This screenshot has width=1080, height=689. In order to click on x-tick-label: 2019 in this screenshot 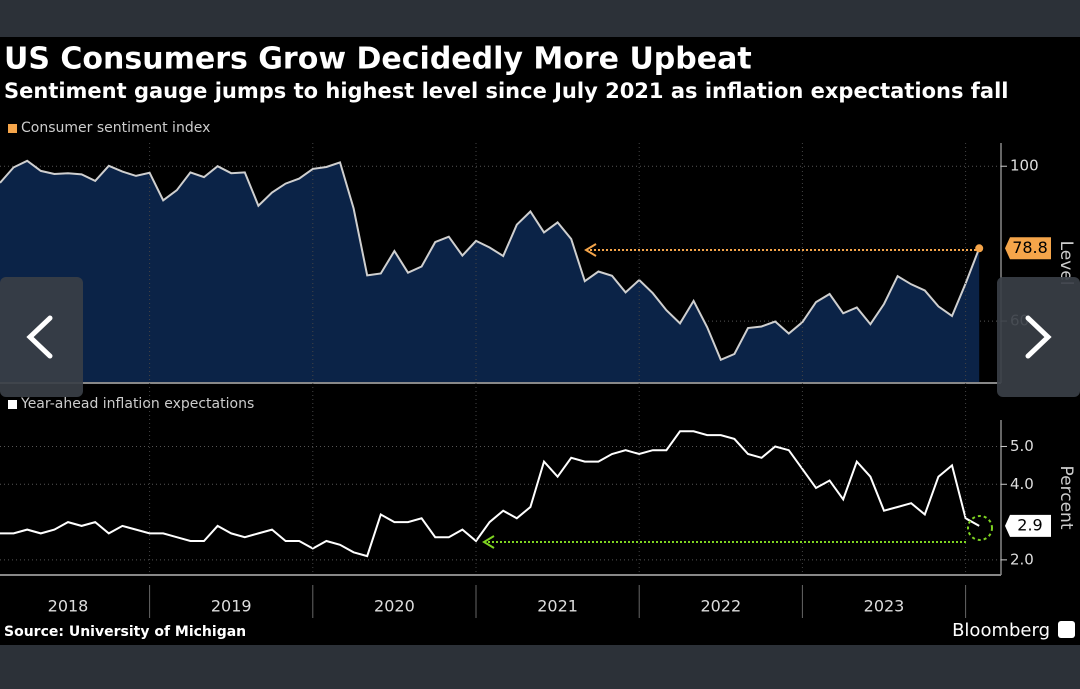, I will do `click(231, 606)`.